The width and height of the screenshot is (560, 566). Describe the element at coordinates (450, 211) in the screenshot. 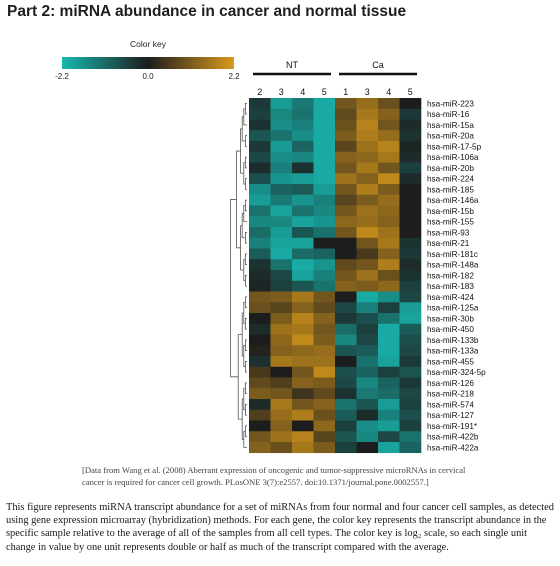

I see `row-label: hsa-miR-15b` at that location.